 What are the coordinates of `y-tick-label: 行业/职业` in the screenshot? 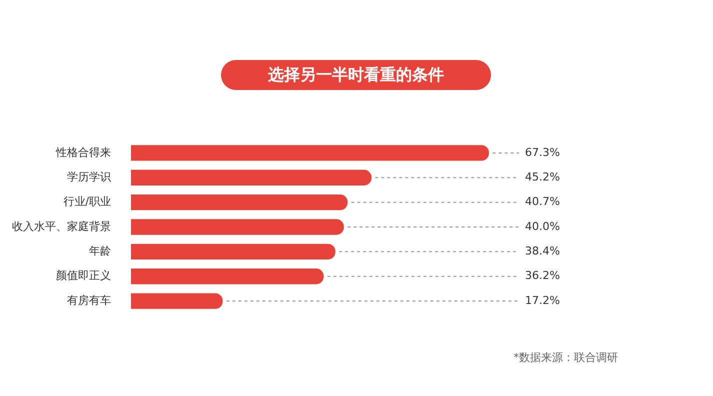 It's located at (87, 201).